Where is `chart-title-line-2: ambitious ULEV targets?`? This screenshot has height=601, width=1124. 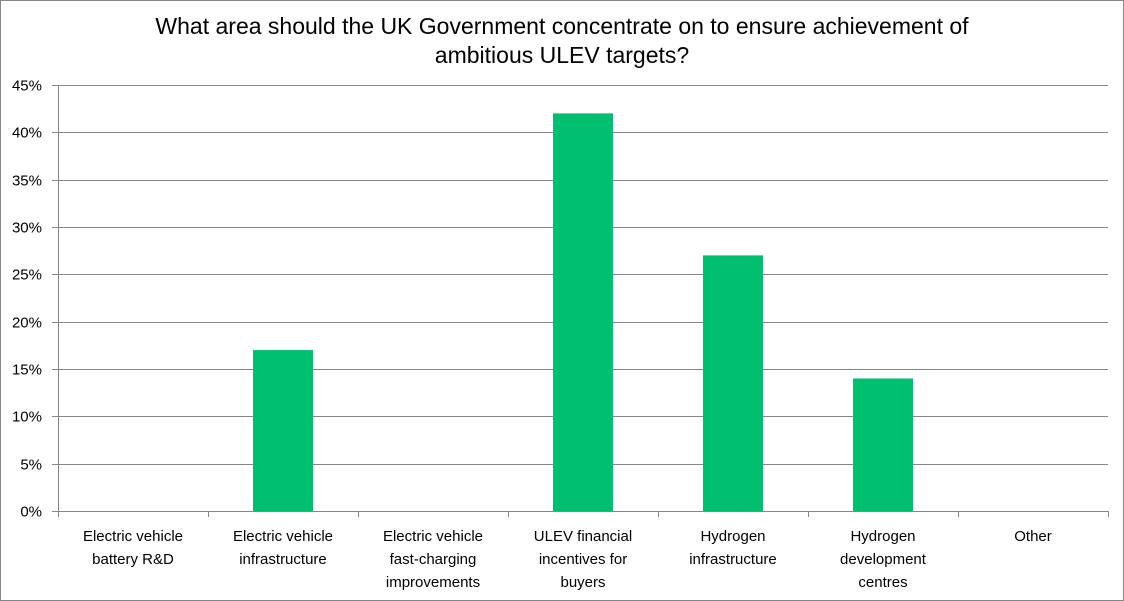 chart-title-line-2: ambitious ULEV targets? is located at coordinates (562, 55).